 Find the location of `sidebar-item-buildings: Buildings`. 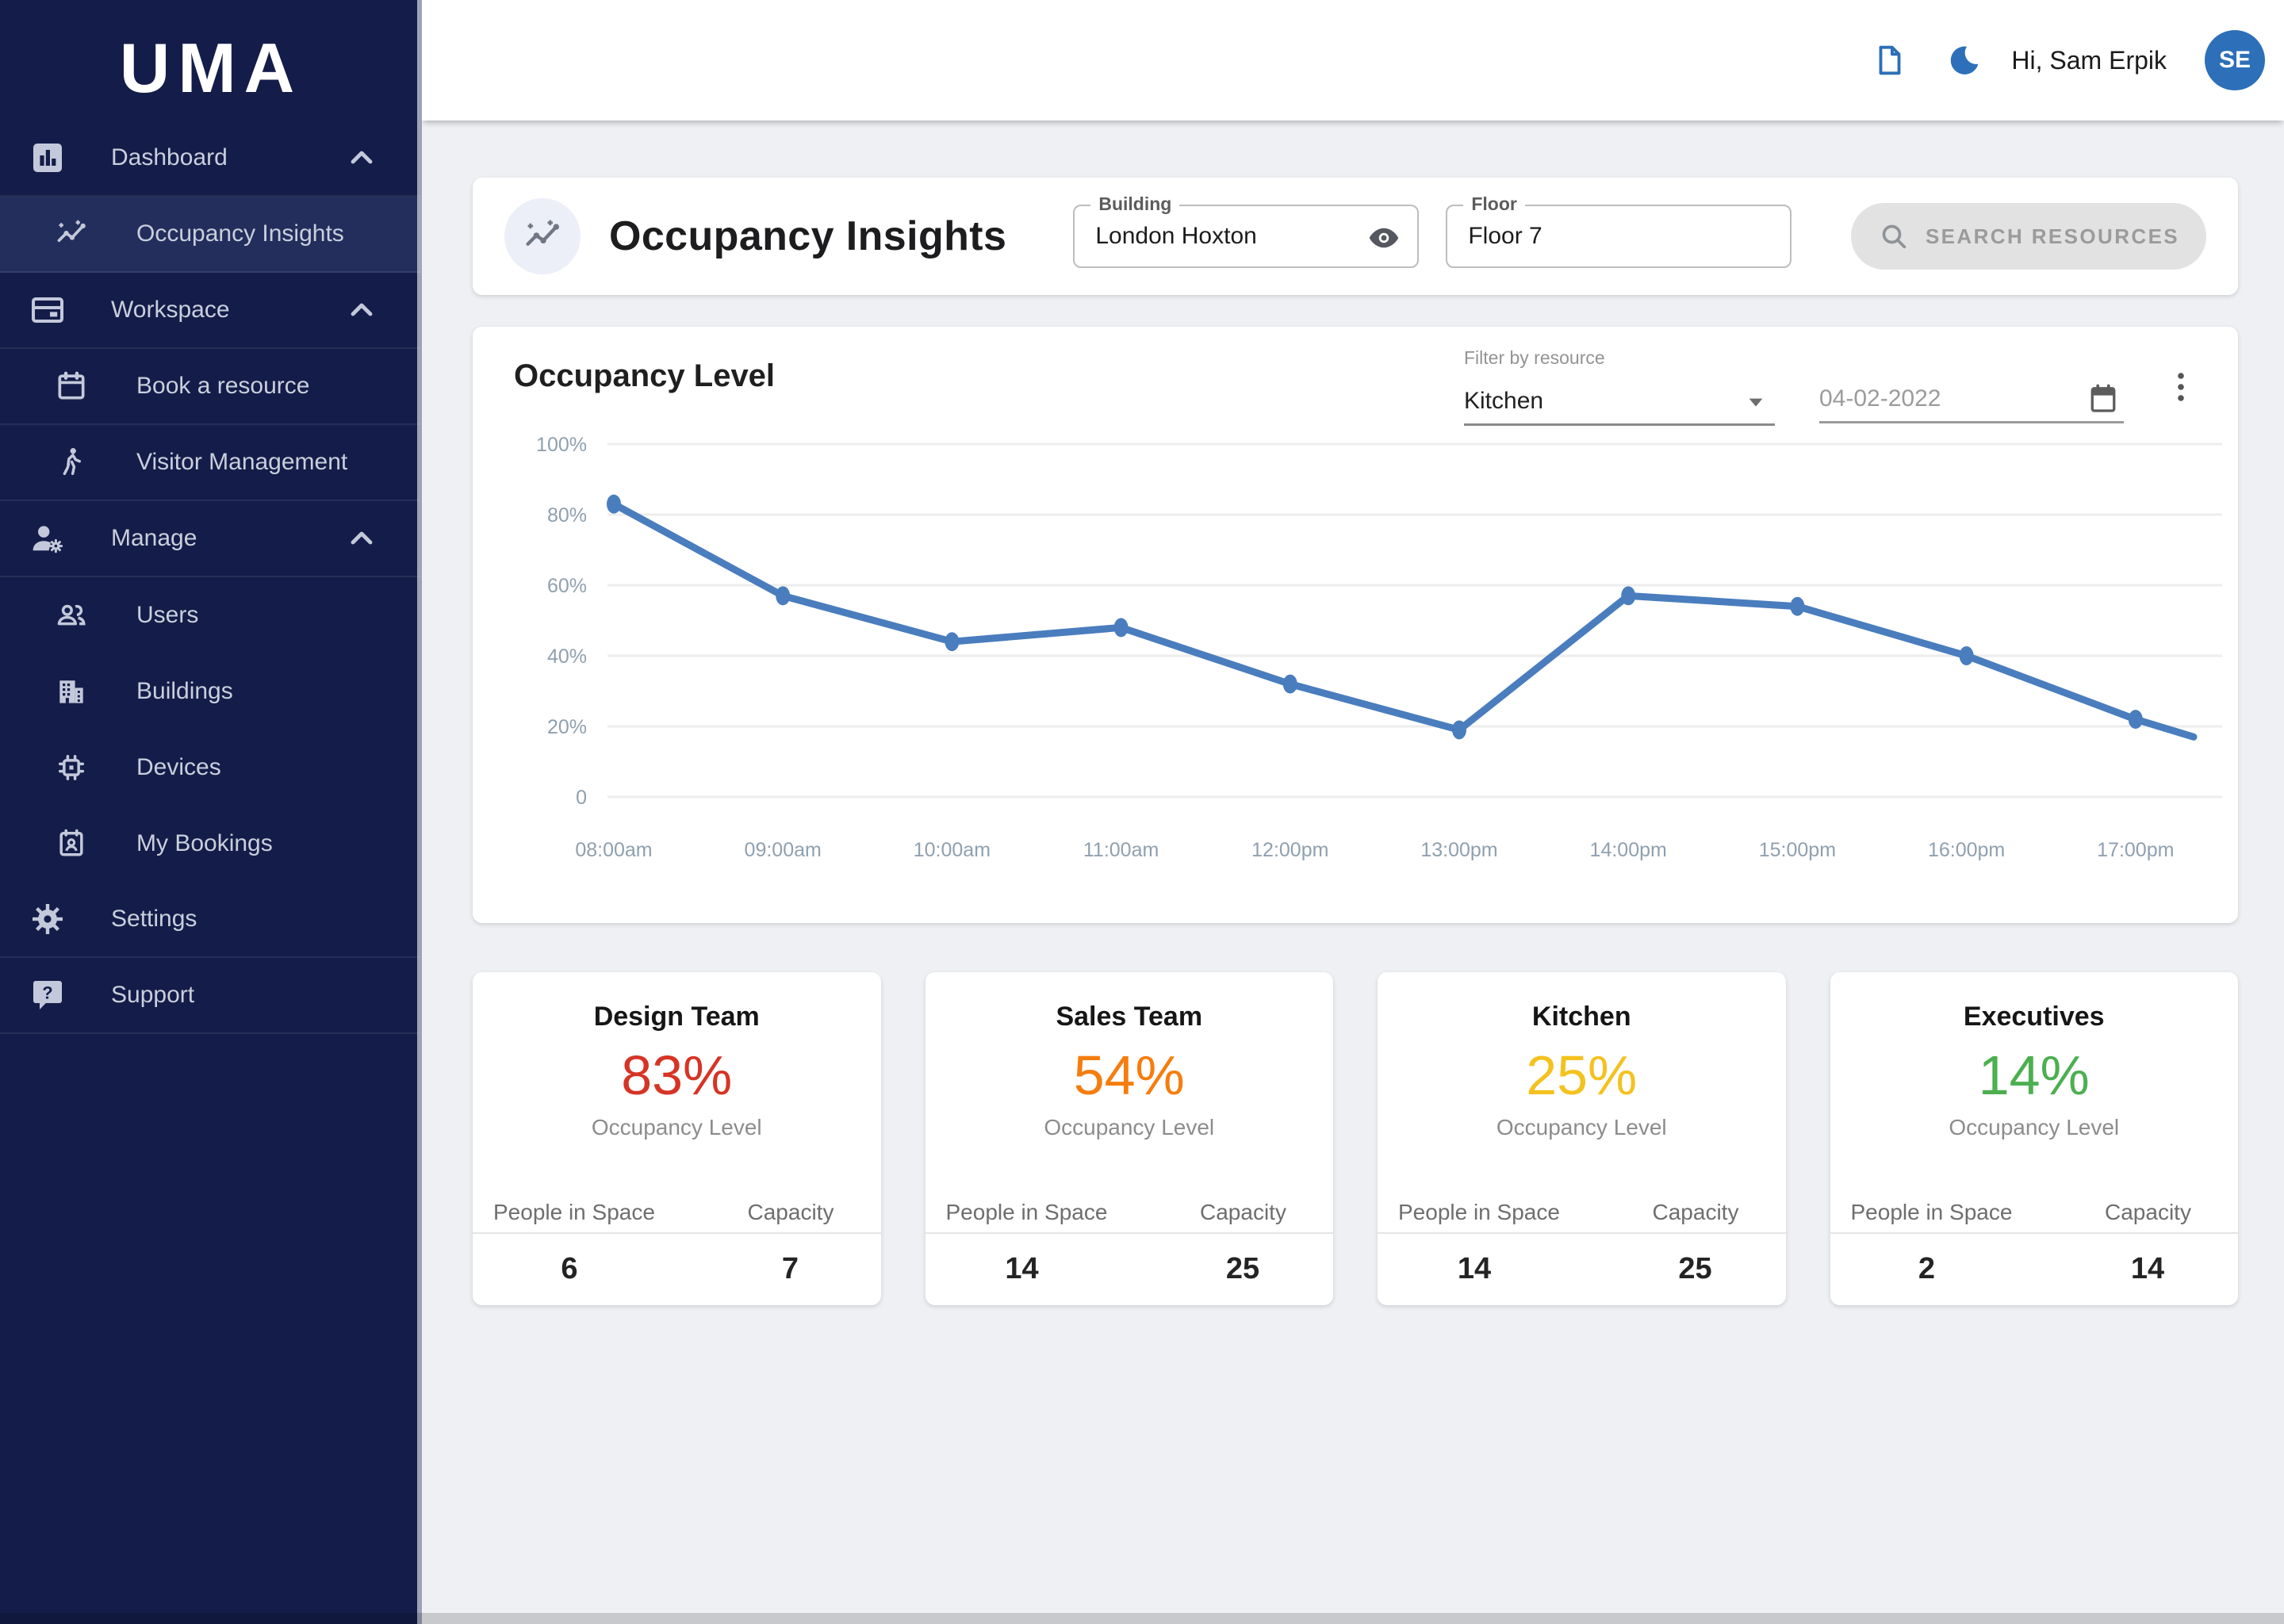

sidebar-item-buildings: Buildings is located at coordinates (211, 691).